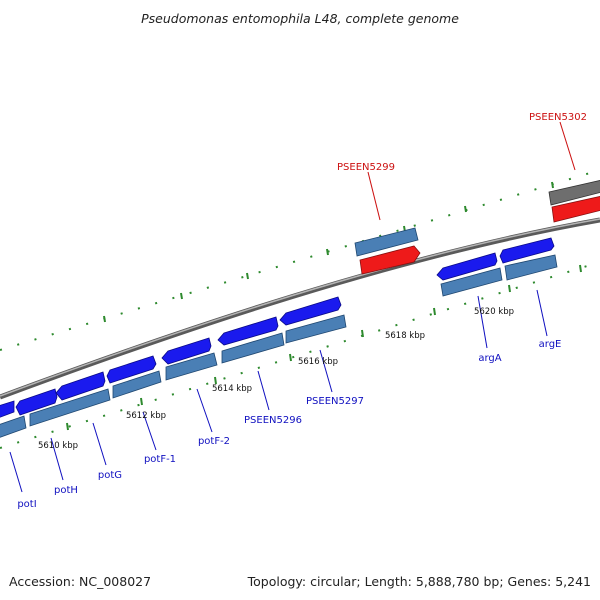 The height and width of the screenshot is (600, 600). What do you see at coordinates (550, 344) in the screenshot?
I see `gene-label-arge: argE` at bounding box center [550, 344].